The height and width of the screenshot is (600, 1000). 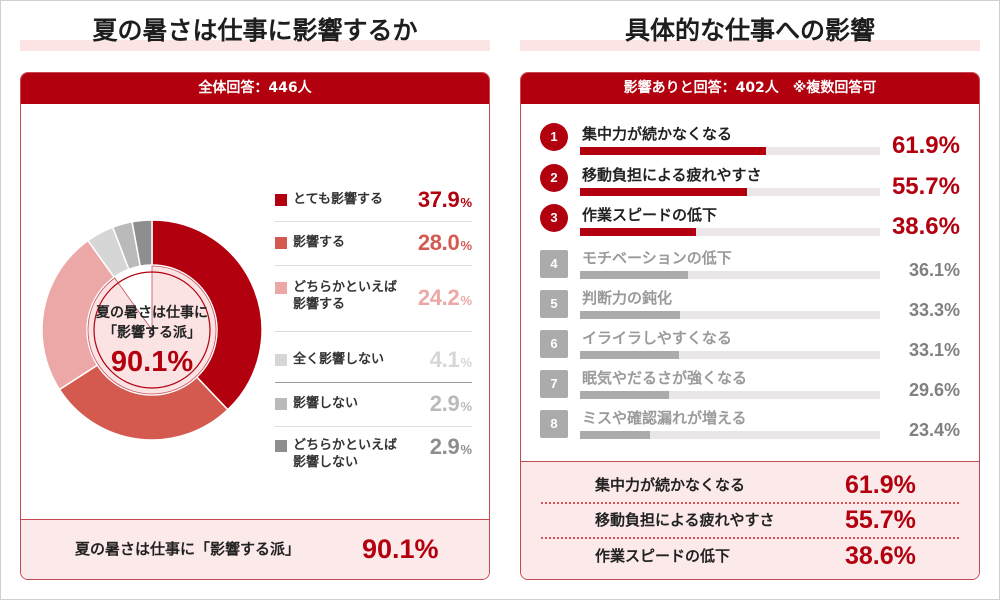 What do you see at coordinates (339, 359) in the screenshot?
I see `legend-label-4: 全く影響しない` at bounding box center [339, 359].